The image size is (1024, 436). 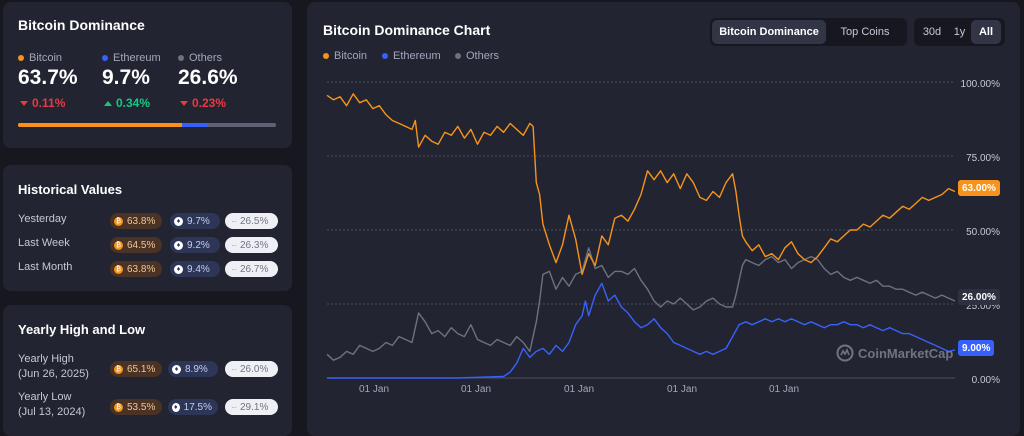 What do you see at coordinates (407, 30) in the screenshot?
I see `chart-title: Bitcoin Dominance Chart` at bounding box center [407, 30].